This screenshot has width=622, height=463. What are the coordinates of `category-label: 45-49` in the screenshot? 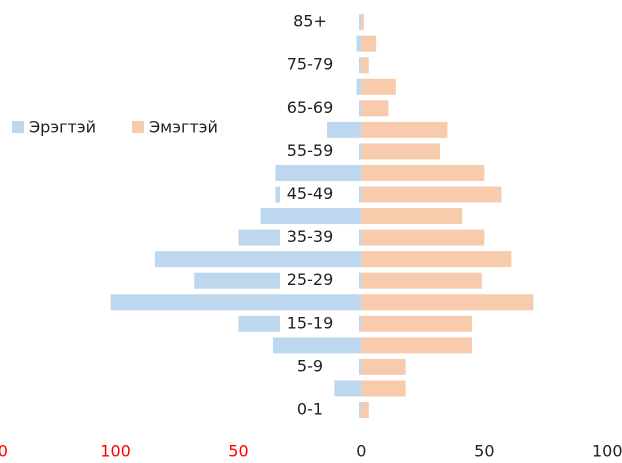 It's located at (310, 193).